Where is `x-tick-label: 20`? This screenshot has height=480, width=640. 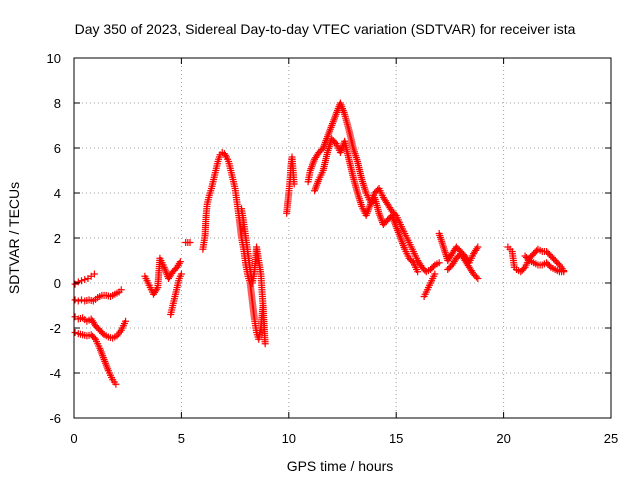
x-tick-label: 20 is located at coordinates (503, 438).